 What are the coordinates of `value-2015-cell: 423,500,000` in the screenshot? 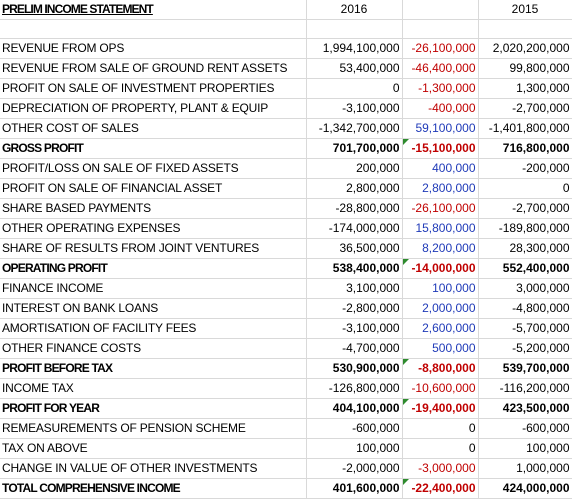 It's located at (525, 408).